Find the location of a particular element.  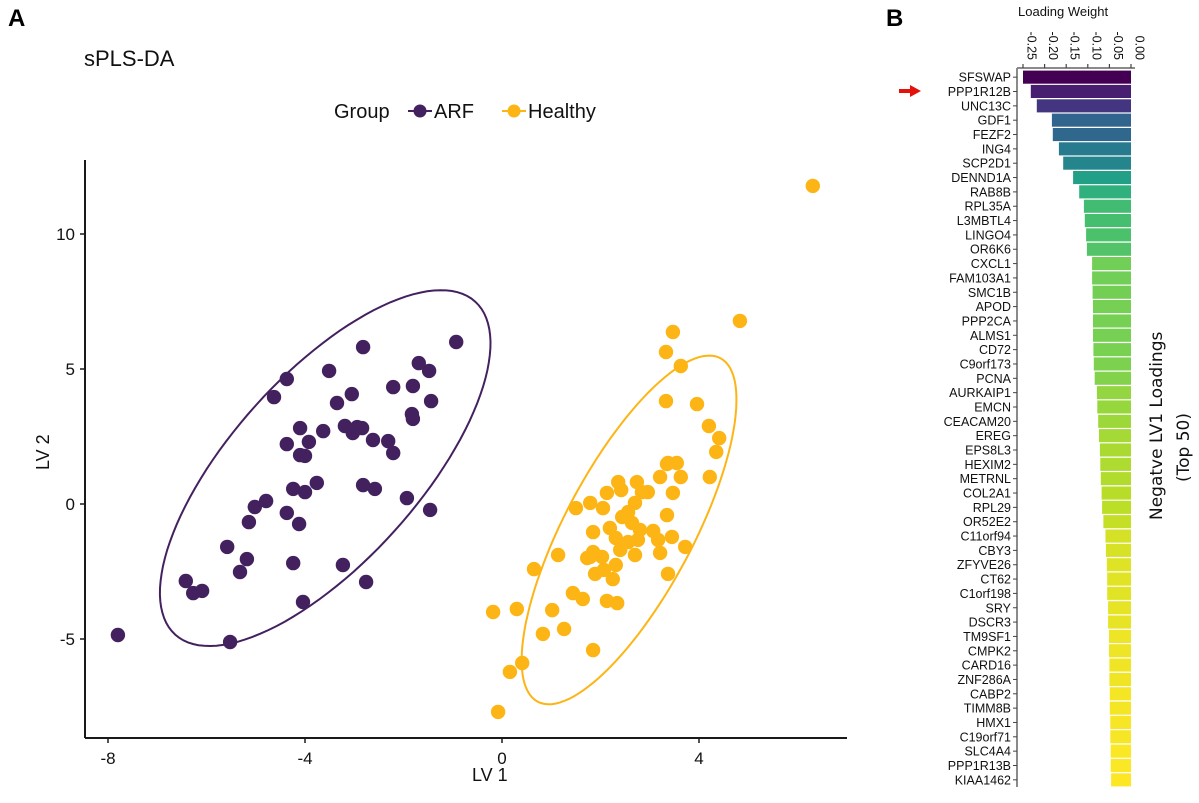

legend-marker-healthy is located at coordinates (514, 111).